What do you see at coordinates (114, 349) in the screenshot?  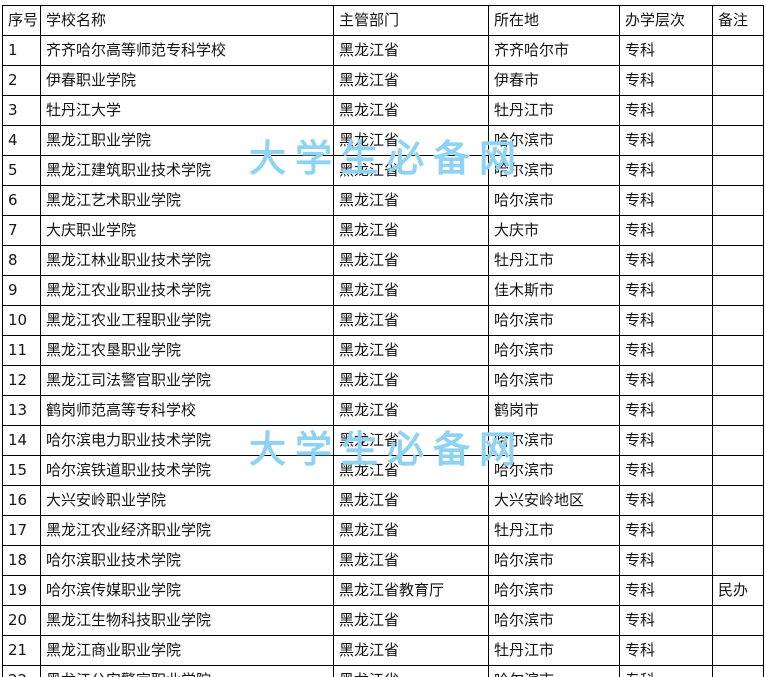 I see `cell-name-text: 黑龙江农垦职业学院` at bounding box center [114, 349].